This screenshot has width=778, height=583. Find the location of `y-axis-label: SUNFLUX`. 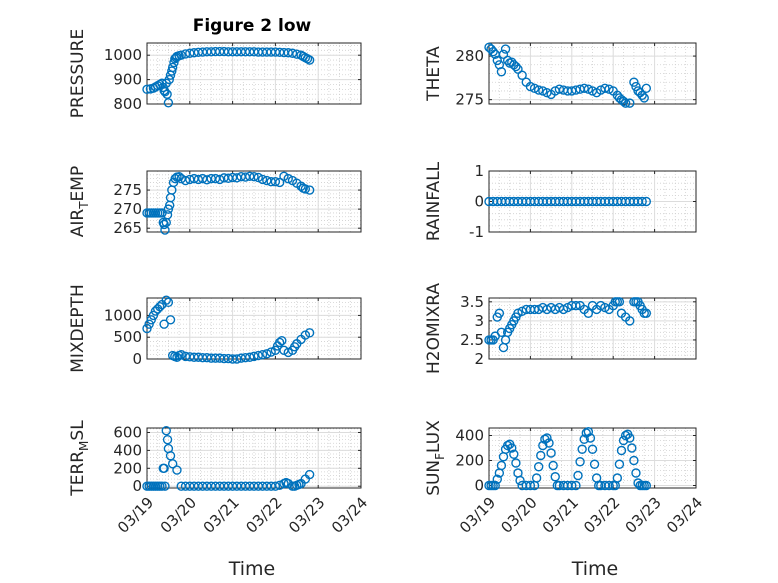

y-axis-label: SUNFLUX is located at coordinates (435, 458).